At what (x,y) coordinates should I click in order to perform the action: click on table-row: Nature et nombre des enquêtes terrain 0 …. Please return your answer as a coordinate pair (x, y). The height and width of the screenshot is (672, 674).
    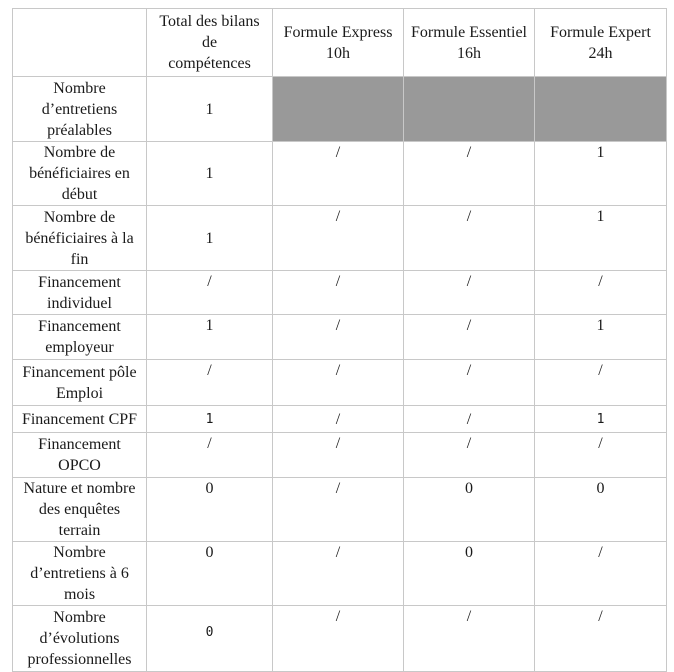
    Looking at the image, I should click on (339, 509).